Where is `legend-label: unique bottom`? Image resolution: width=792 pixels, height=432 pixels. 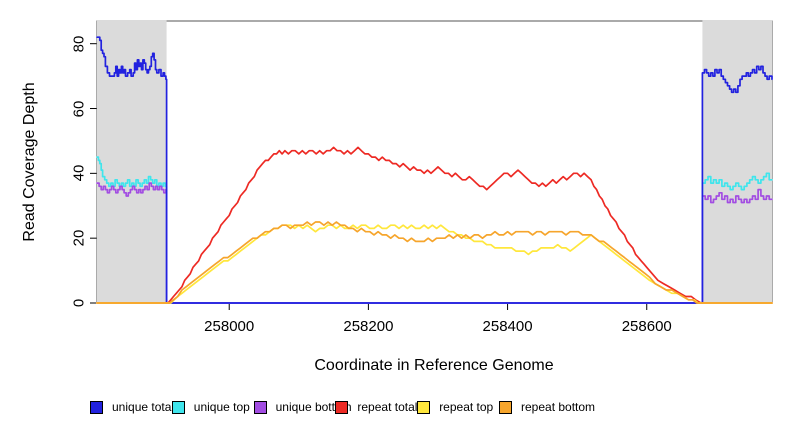 legend-label: unique bottom is located at coordinates (313, 407).